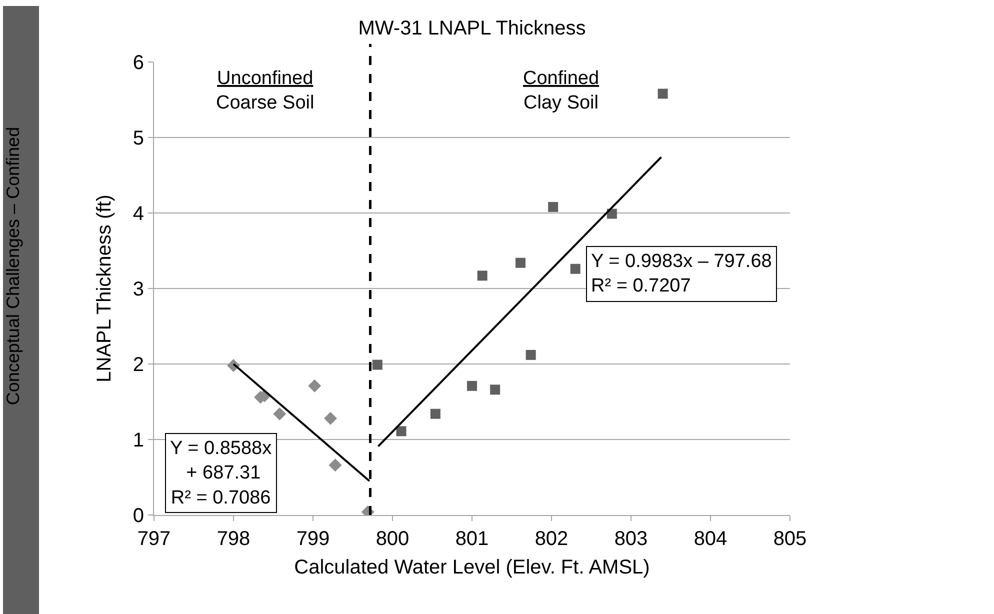 The width and height of the screenshot is (994, 614). I want to click on annotation: Confined Clay Soil, so click(561, 91).